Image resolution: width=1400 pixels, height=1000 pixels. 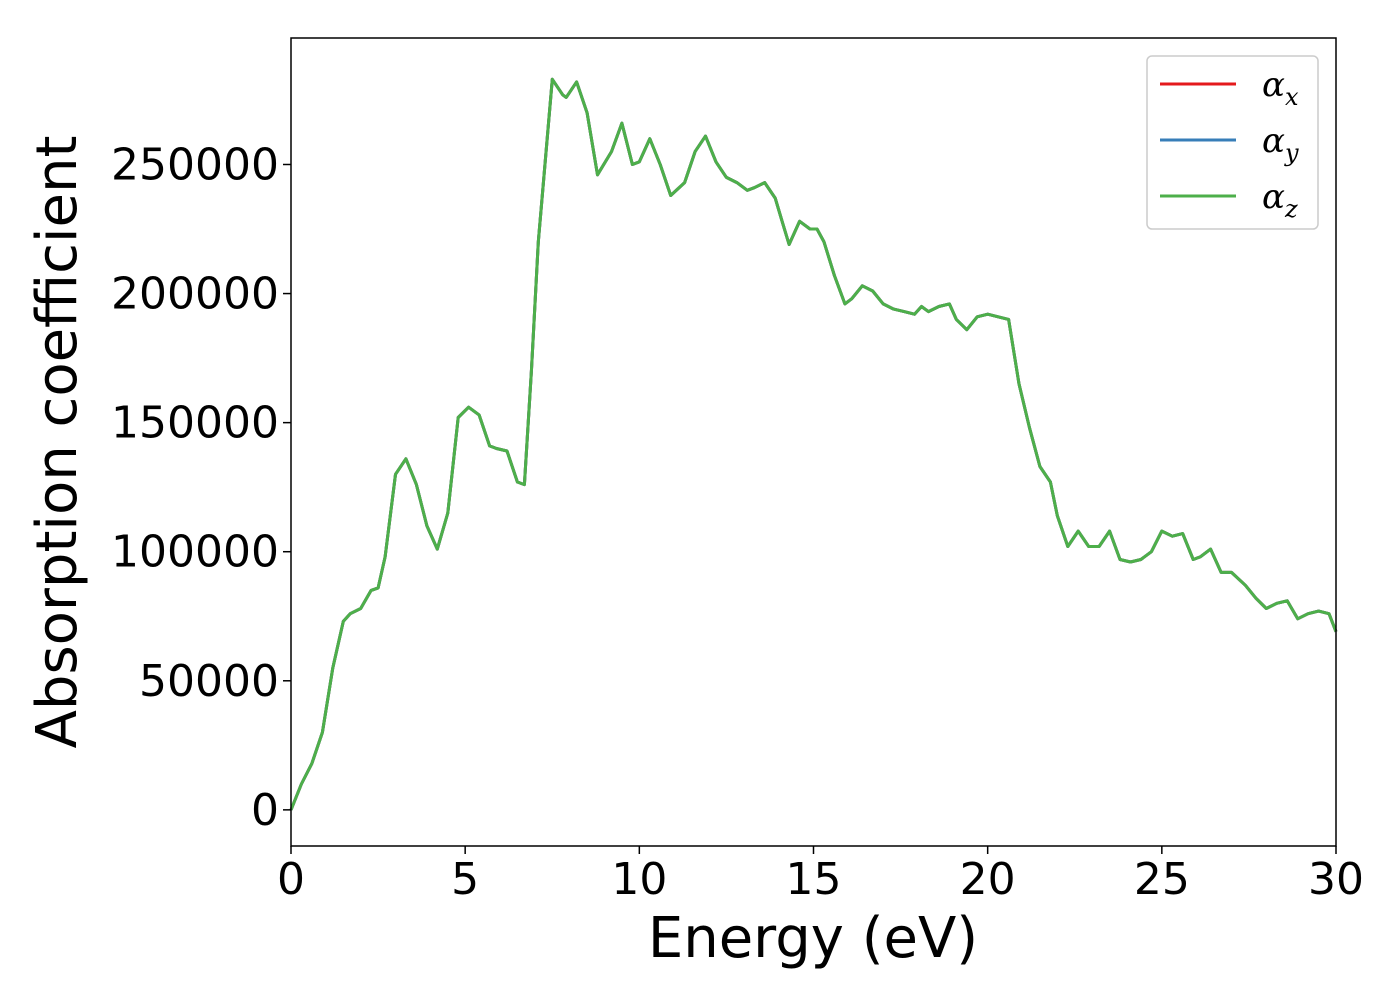 What do you see at coordinates (201, 487) in the screenshot?
I see `y-axis: 0 50000 100000 150000 200000 250000` at bounding box center [201, 487].